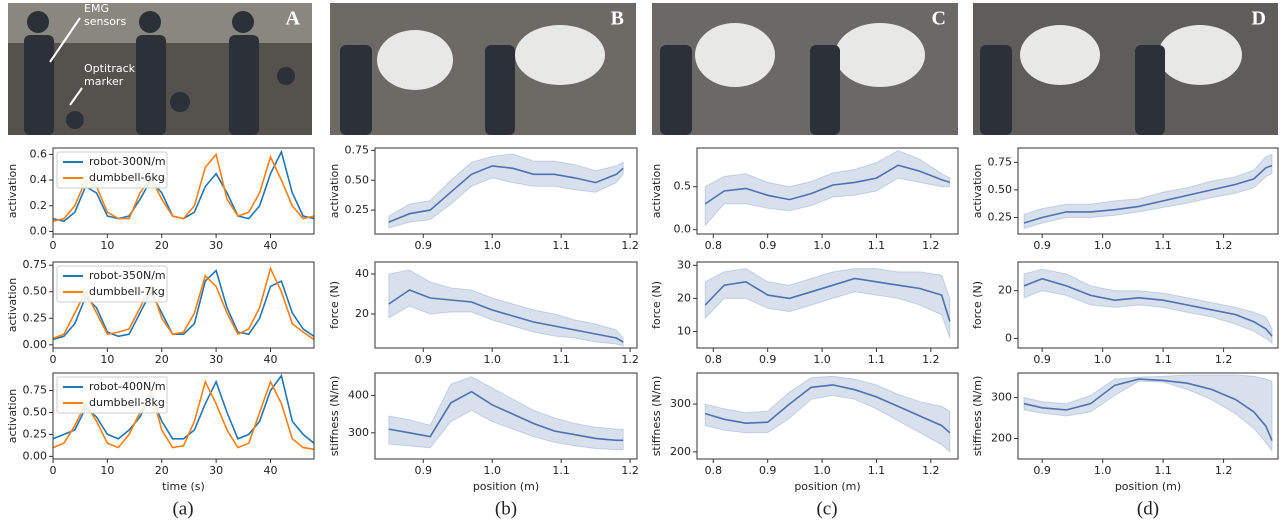  Describe the element at coordinates (104, 81) in the screenshot. I see `photo-annotation: marker` at that location.